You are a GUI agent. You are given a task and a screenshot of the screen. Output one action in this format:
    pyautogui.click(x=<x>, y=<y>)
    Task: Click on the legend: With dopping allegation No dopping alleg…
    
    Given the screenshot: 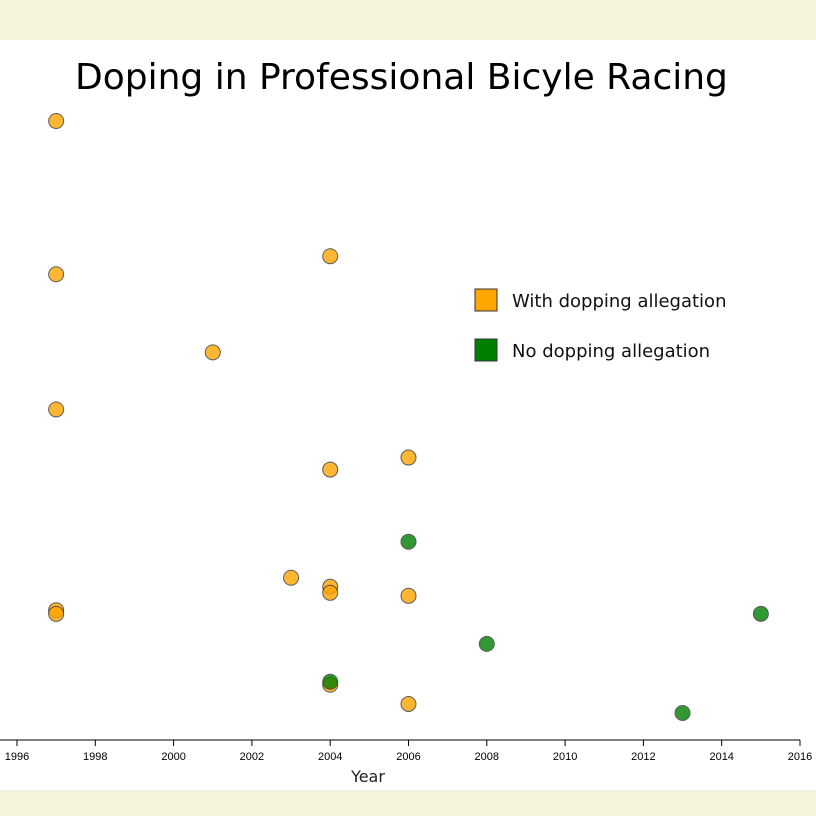 What is the action you would take?
    pyautogui.click(x=600, y=325)
    